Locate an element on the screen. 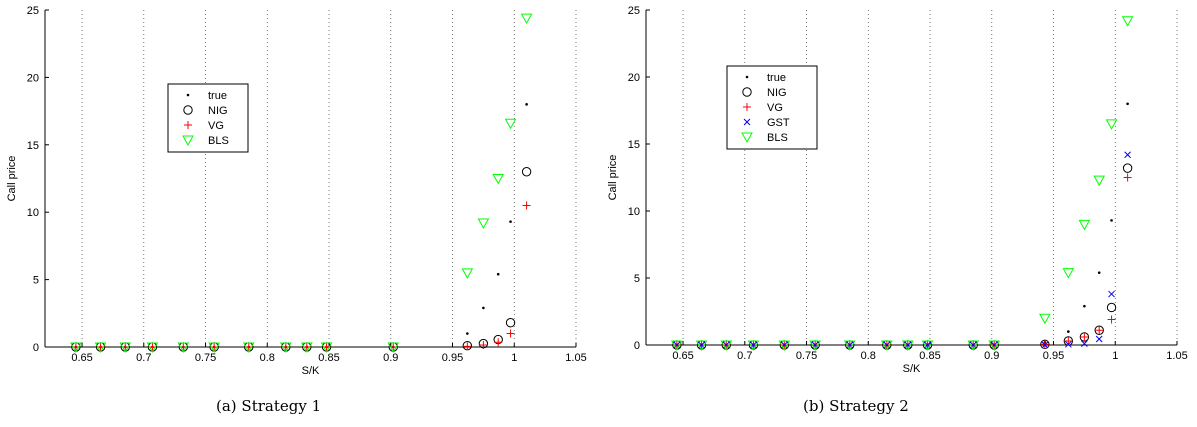 The image size is (1197, 427). y-axis-label: Call price is located at coordinates (12, 179).